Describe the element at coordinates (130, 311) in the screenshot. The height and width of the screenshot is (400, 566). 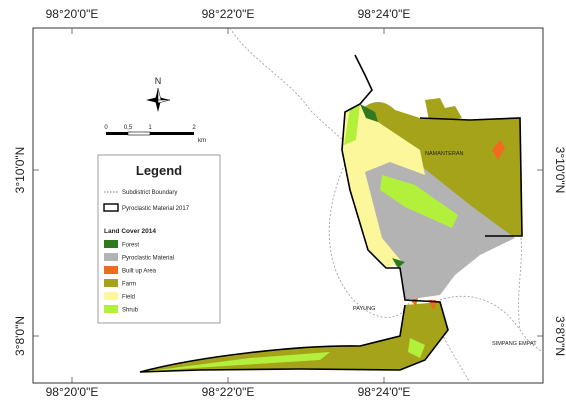
I see `legend-label: Shrub` at that location.